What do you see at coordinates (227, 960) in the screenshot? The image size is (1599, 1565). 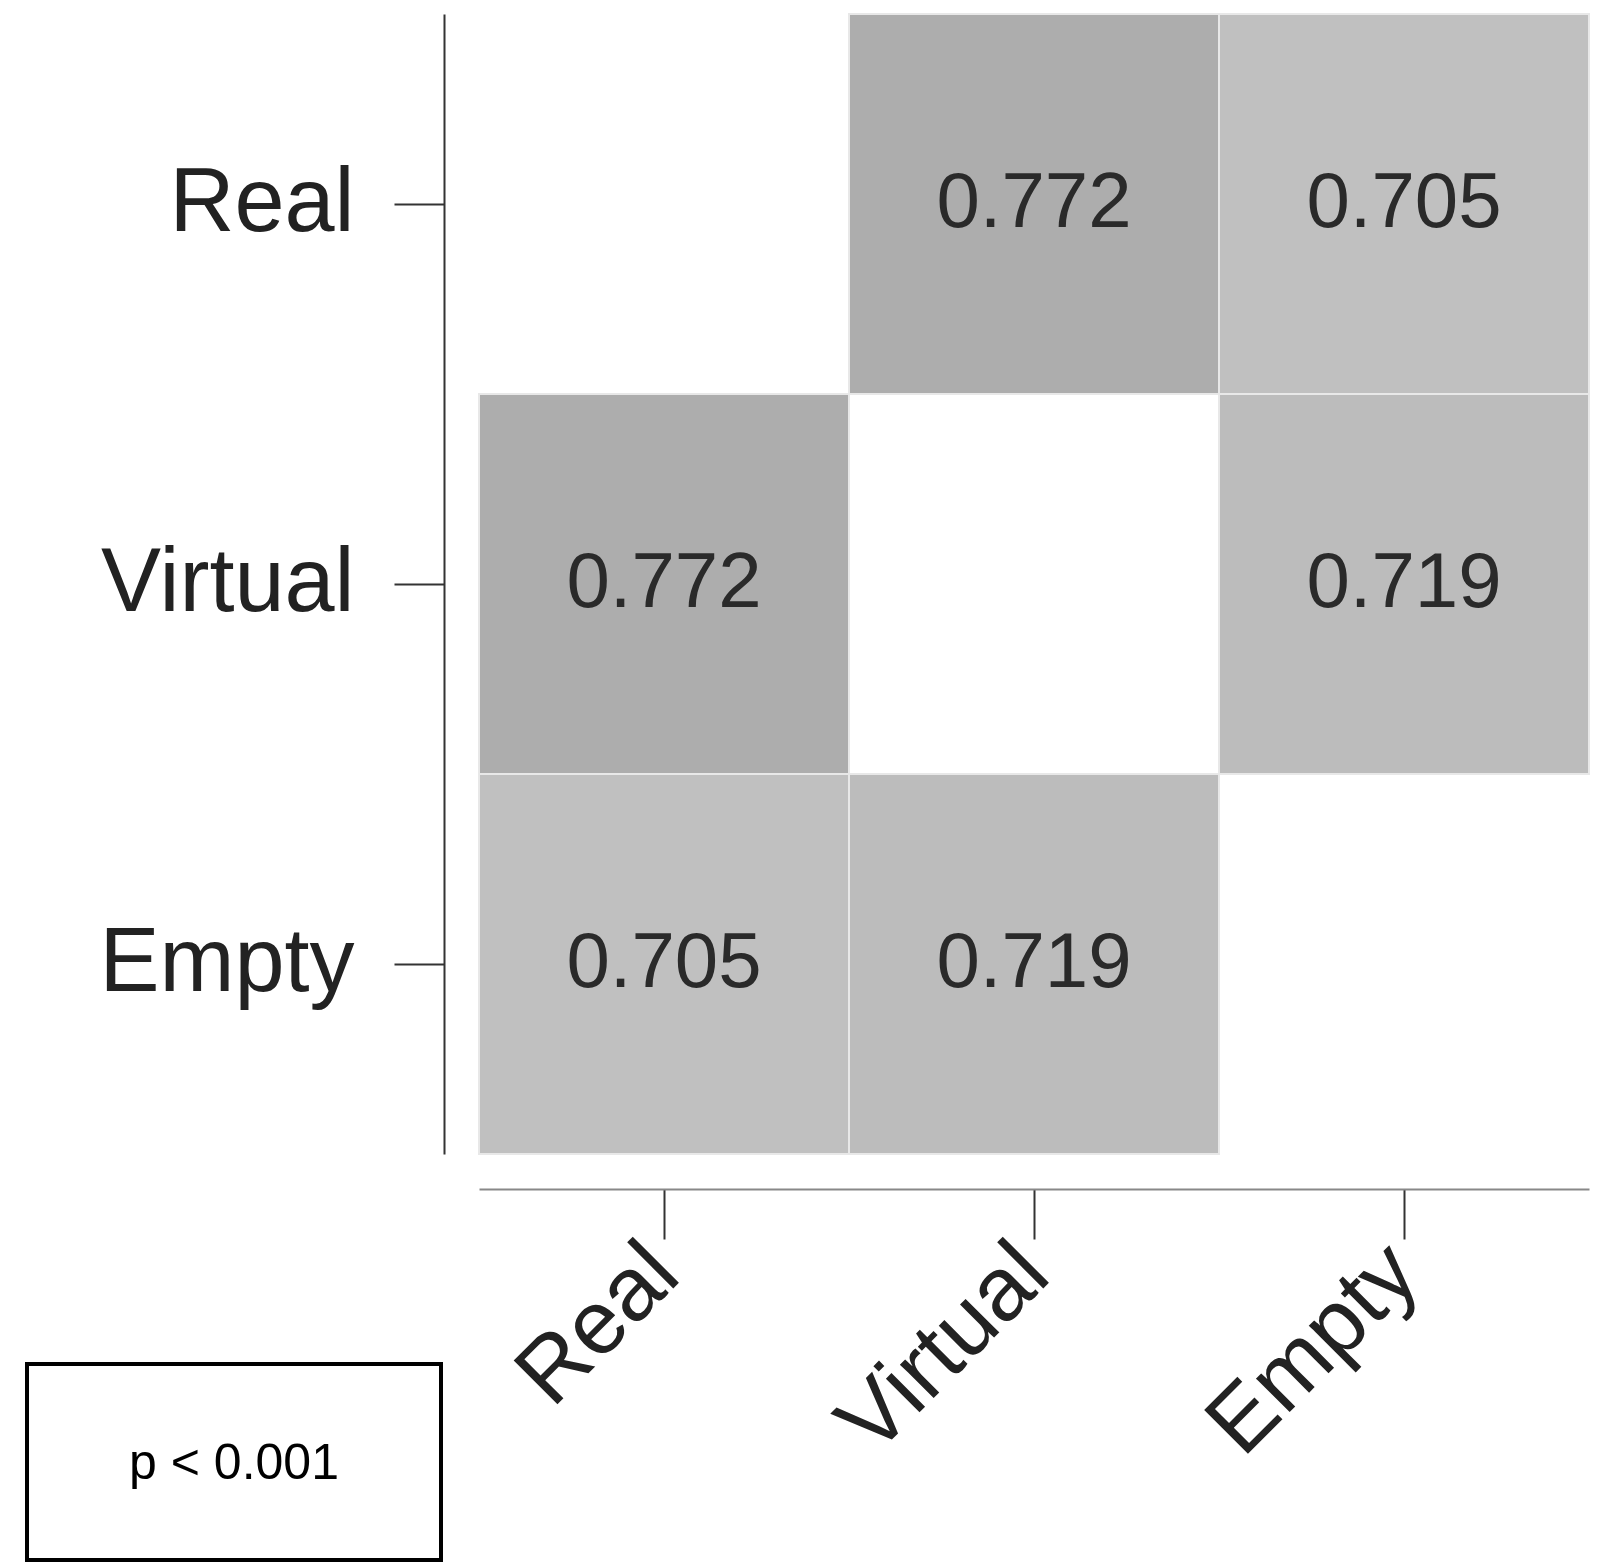 I see `y-tick-label: Empty` at bounding box center [227, 960].